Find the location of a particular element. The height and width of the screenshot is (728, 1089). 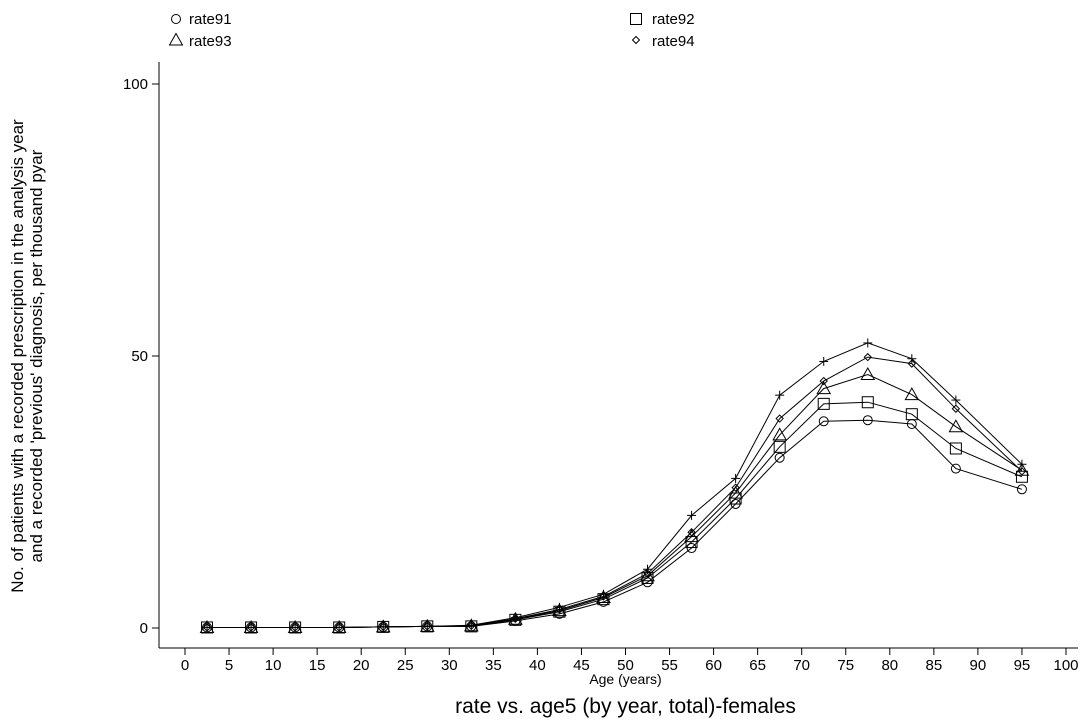

legend-label-rate91: rate91 is located at coordinates (210, 19).